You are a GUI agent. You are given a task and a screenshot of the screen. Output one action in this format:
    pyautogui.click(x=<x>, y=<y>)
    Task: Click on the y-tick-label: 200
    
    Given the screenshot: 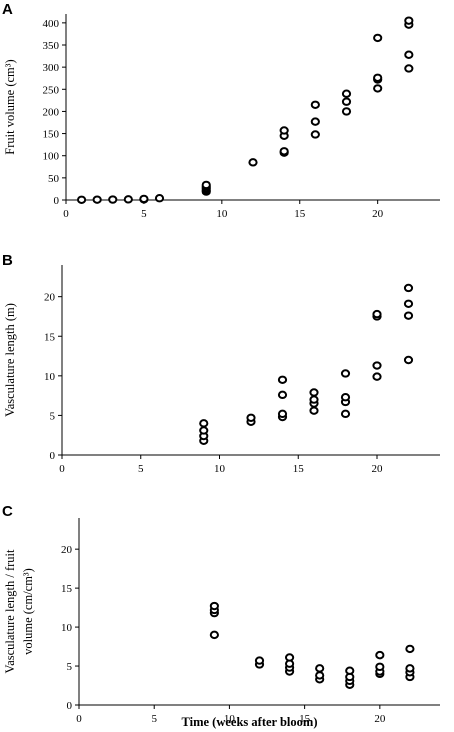 What is the action you would take?
    pyautogui.click(x=51, y=112)
    